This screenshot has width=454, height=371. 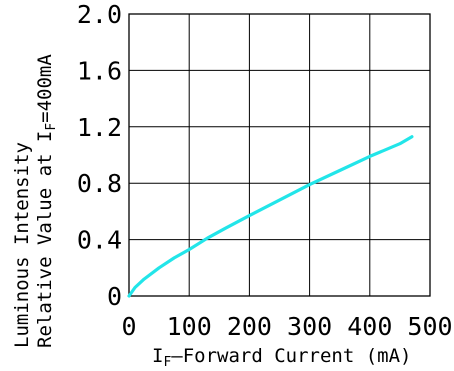 What do you see at coordinates (45, 239) in the screenshot?
I see `y-label-line2-main: Relative Value at I` at bounding box center [45, 239].